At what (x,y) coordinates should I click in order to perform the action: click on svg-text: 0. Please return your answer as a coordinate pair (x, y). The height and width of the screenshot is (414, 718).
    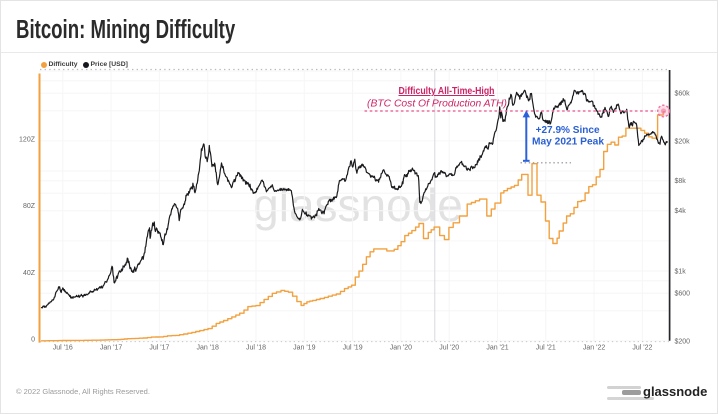
    Looking at the image, I should click on (33, 340).